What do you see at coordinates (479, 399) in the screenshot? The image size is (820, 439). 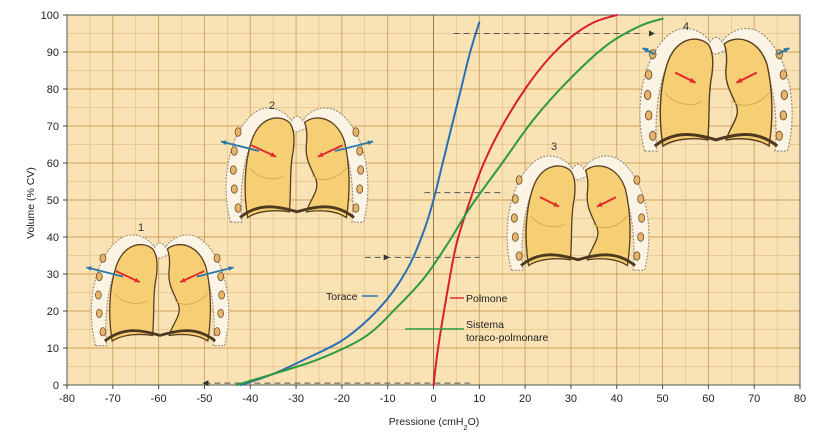 I see `x-tick-label: 10` at bounding box center [479, 399].